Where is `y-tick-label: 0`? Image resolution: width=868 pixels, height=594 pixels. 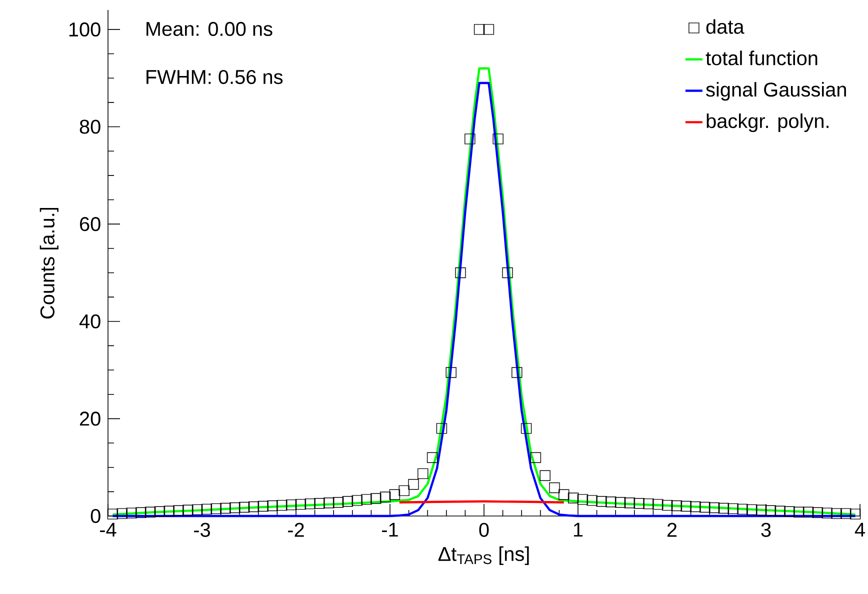 y-tick-label: 0 is located at coordinates (95, 516).